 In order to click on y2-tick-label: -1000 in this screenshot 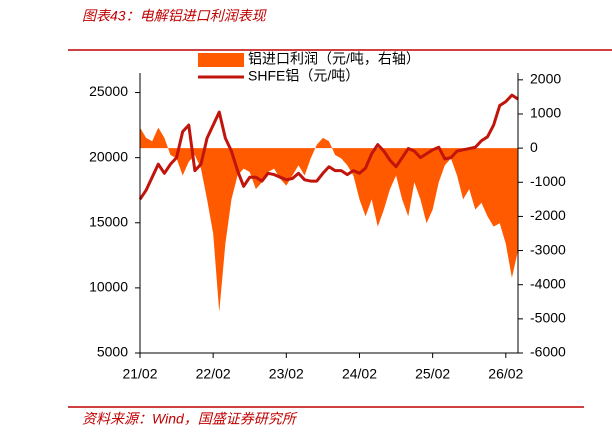, I will do `click(548, 181)`.